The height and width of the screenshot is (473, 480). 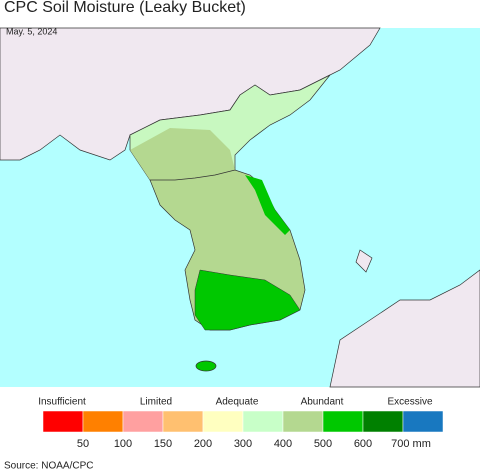 What do you see at coordinates (48, 466) in the screenshot?
I see `source: Source: NOAA/CPC` at bounding box center [48, 466].